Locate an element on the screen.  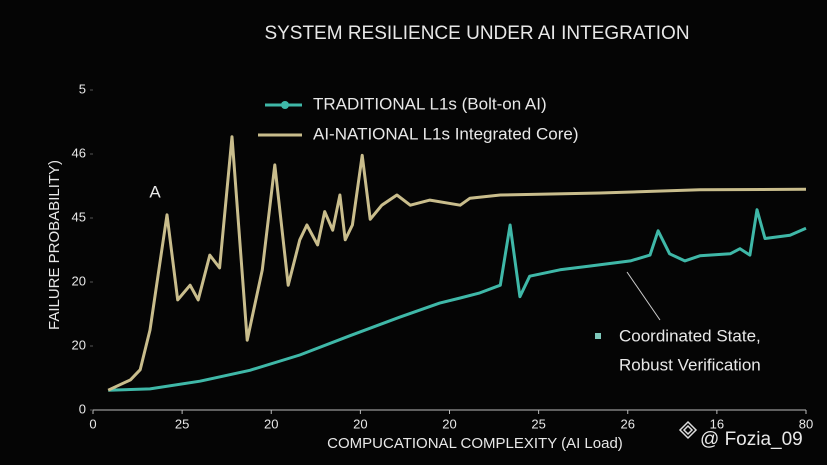
watermark: @ Fozia_09 is located at coordinates (751, 439).